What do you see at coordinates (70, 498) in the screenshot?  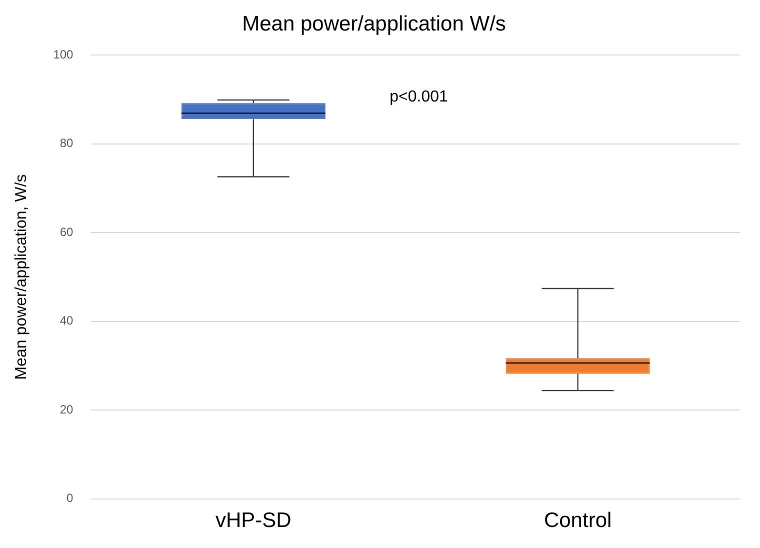 I see `y-tick-label: 0` at bounding box center [70, 498].